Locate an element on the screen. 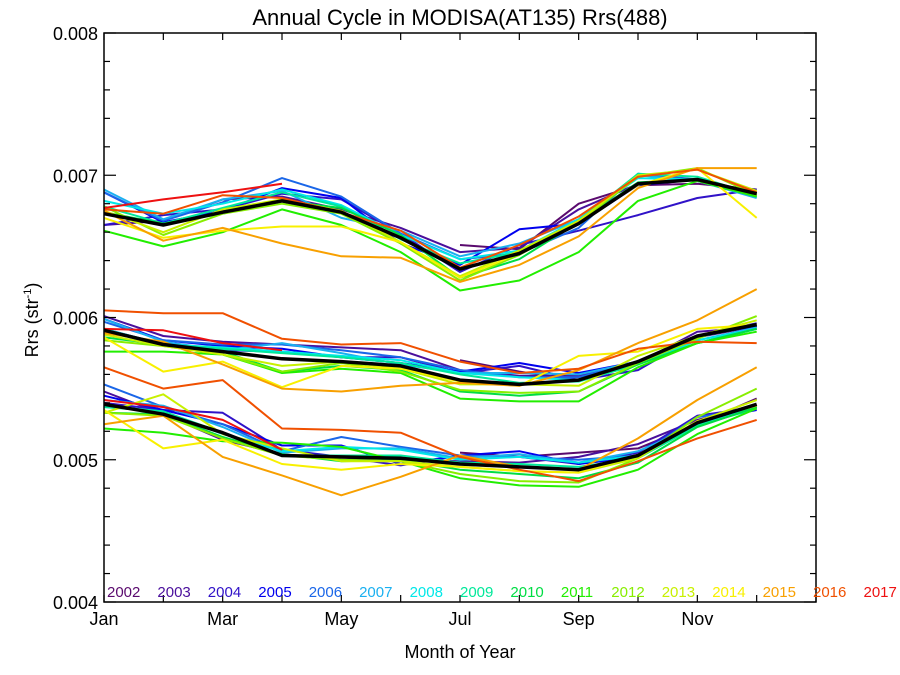 Image resolution: width=900 pixels, height=675 pixels. series-line-2006-lower is located at coordinates (430, 422).